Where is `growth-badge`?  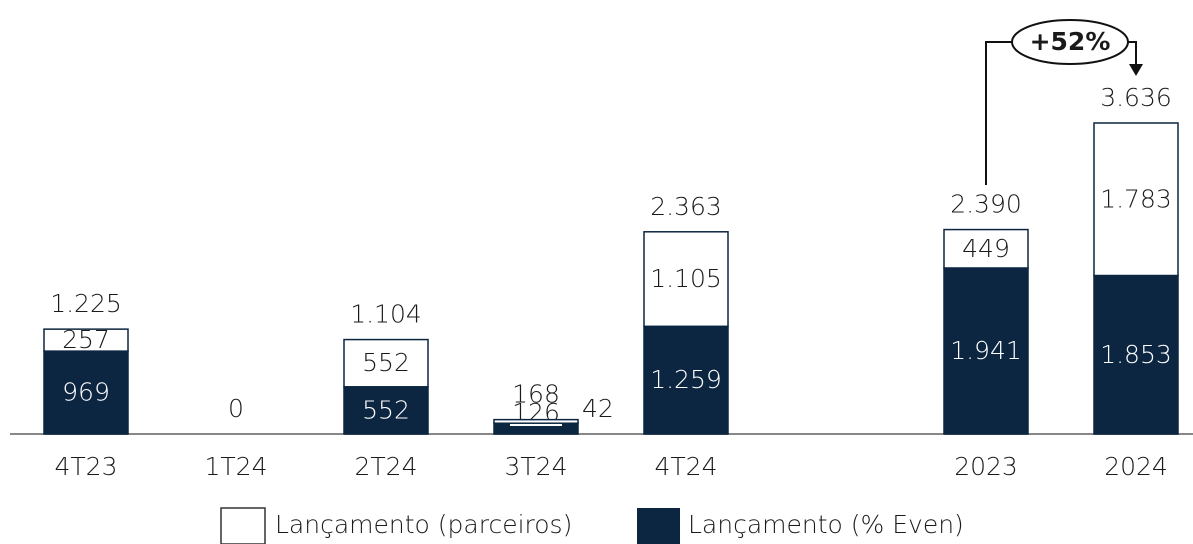
growth-badge is located at coordinates (1070, 42).